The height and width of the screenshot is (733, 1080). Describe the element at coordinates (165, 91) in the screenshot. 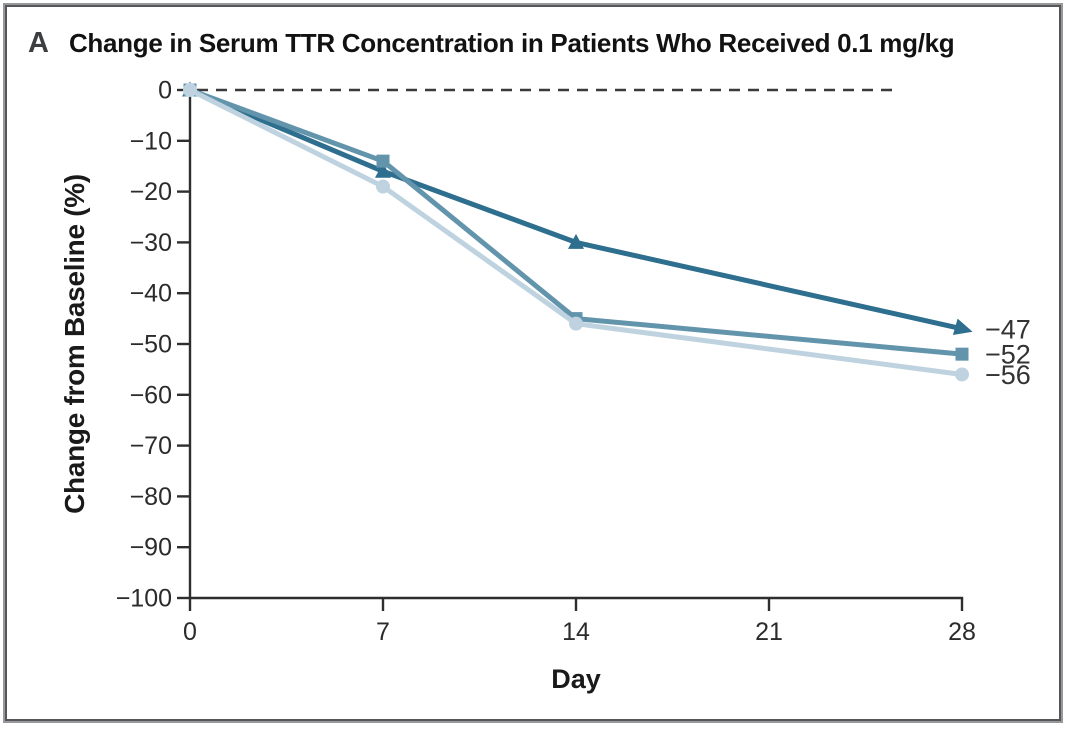

I see `y-tick-label: 0` at that location.